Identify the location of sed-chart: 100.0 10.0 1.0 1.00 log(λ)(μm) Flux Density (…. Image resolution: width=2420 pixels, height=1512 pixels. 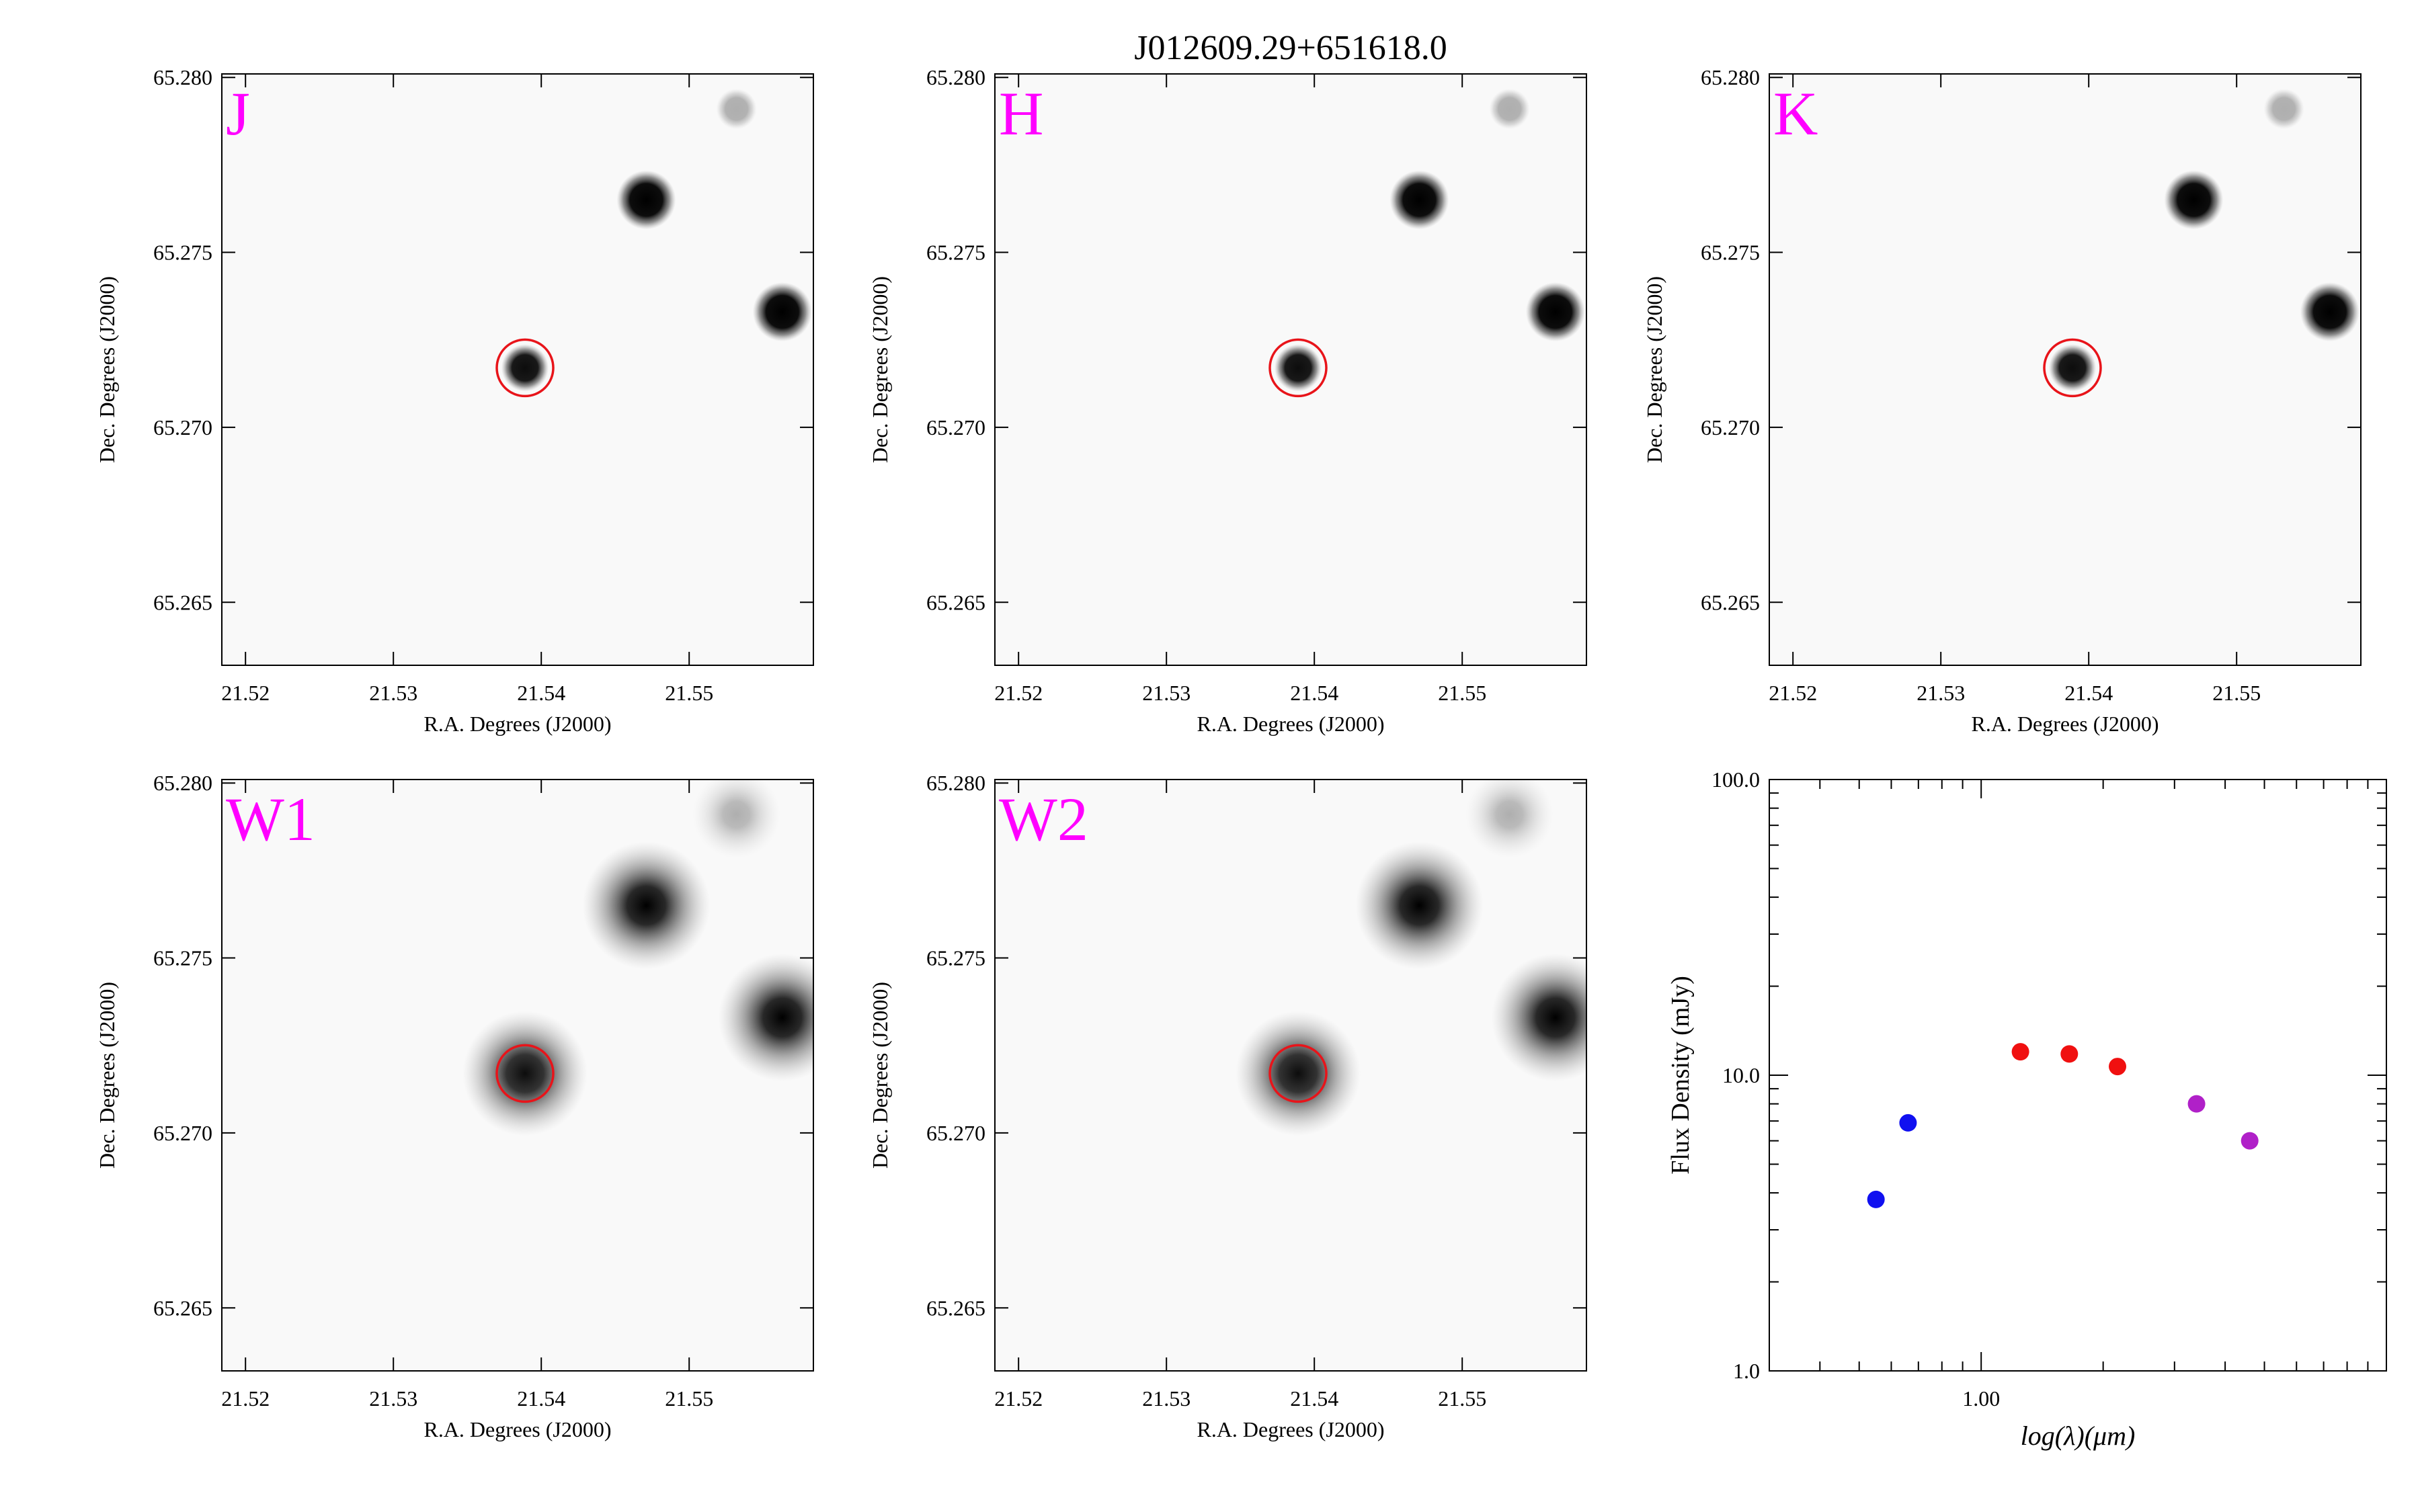
(2026, 1109).